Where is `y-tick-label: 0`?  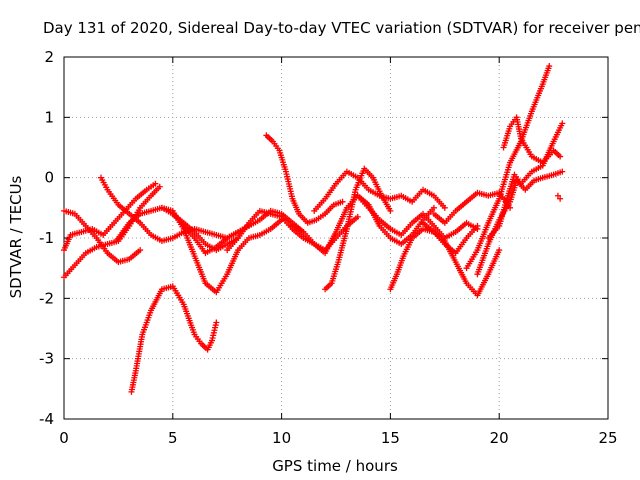
y-tick-label: 0 is located at coordinates (49, 178).